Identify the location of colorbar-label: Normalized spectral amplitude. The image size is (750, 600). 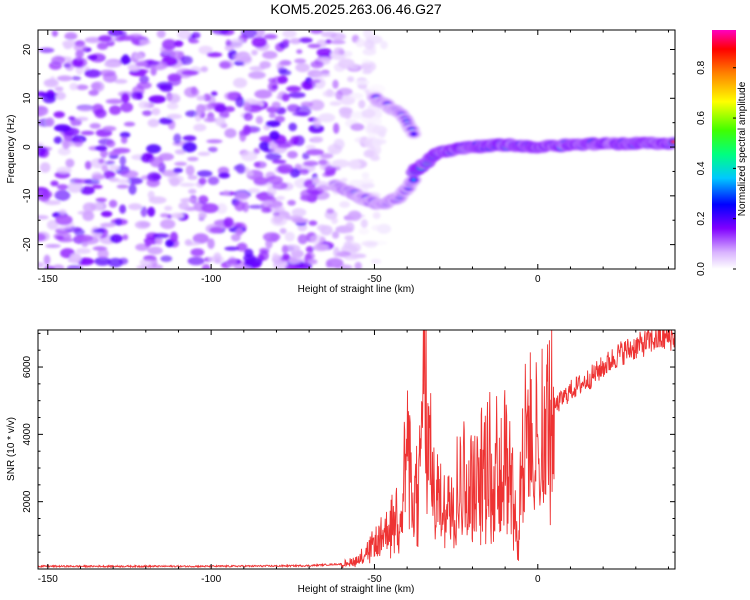
(742, 148).